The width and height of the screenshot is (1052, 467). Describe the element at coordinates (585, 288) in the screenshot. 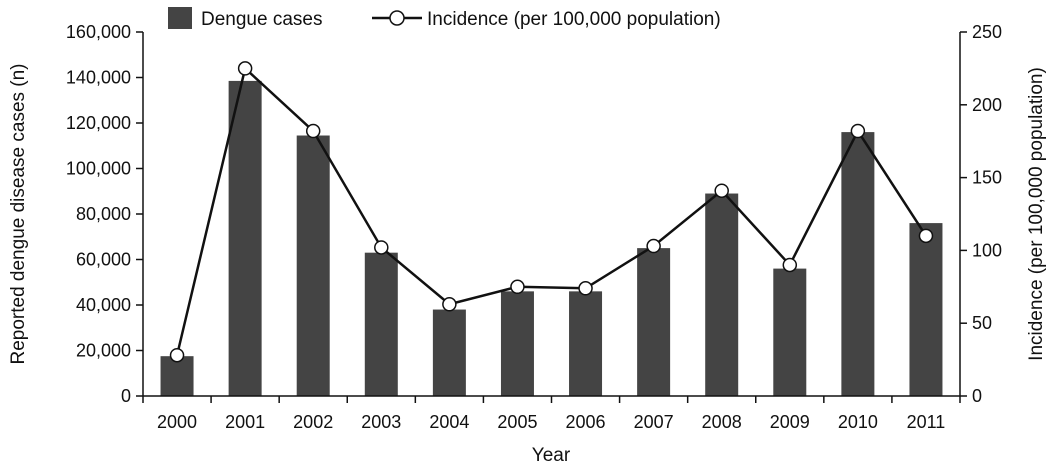

I see `incidence-point-2006` at that location.